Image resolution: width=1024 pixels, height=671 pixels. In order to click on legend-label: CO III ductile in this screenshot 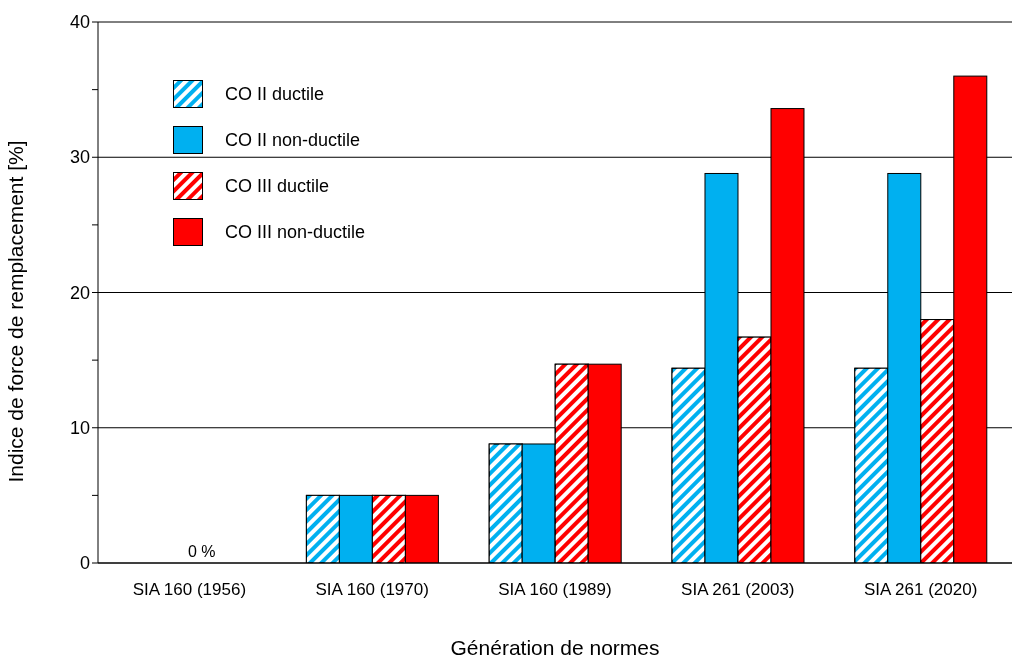, I will do `click(277, 186)`.